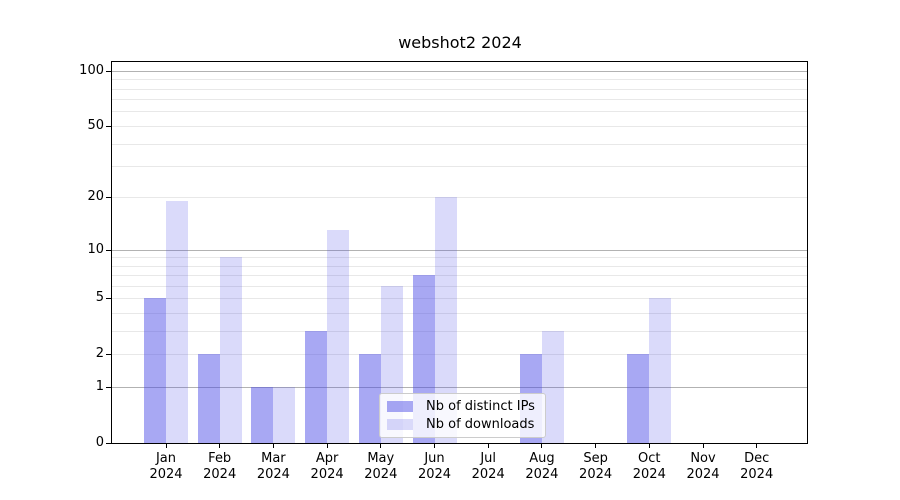 The image size is (900, 500). I want to click on legend-swatch-distinct-ips, so click(400, 407).